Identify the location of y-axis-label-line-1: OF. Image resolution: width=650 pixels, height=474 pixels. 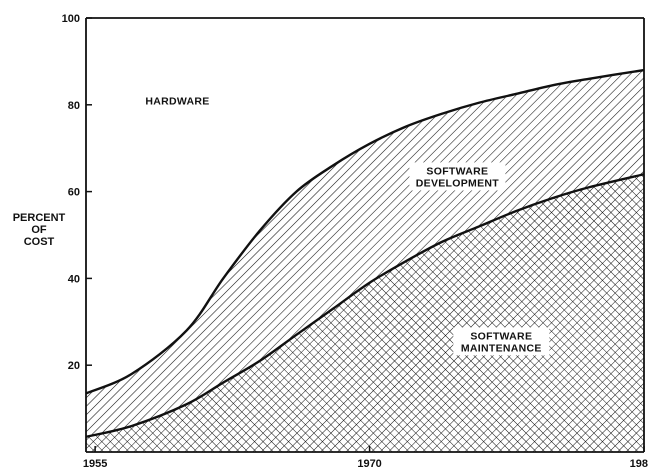
(39, 230).